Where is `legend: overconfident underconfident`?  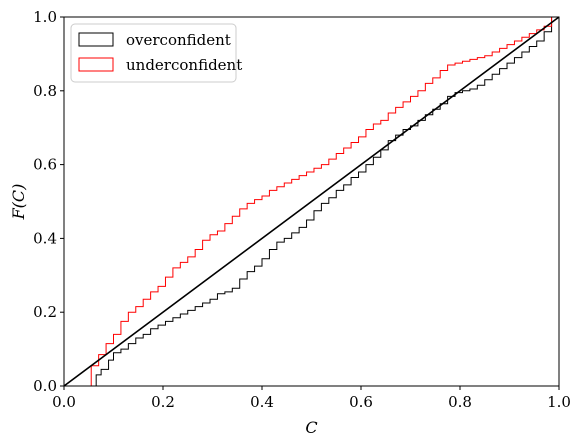
legend: overconfident underconfident is located at coordinates (156, 53).